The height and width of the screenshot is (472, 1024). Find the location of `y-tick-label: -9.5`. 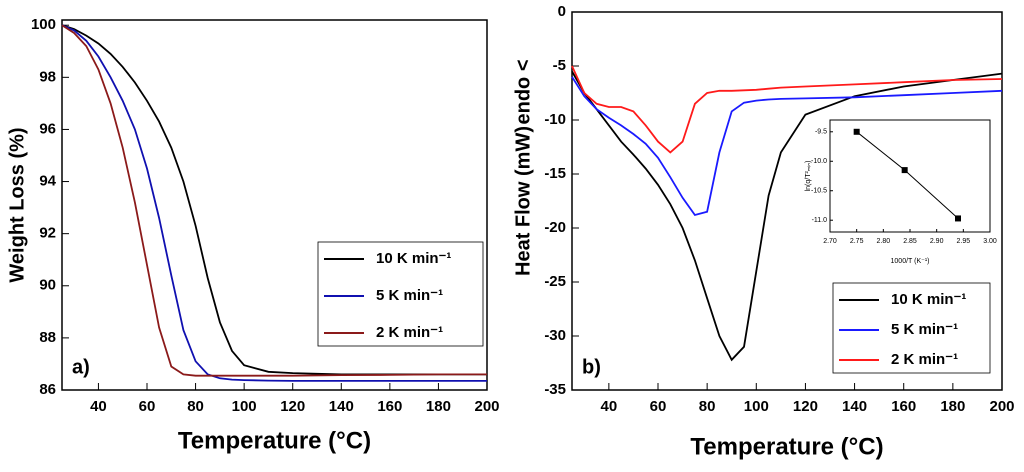

y-tick-label: -9.5 is located at coordinates (821, 132).